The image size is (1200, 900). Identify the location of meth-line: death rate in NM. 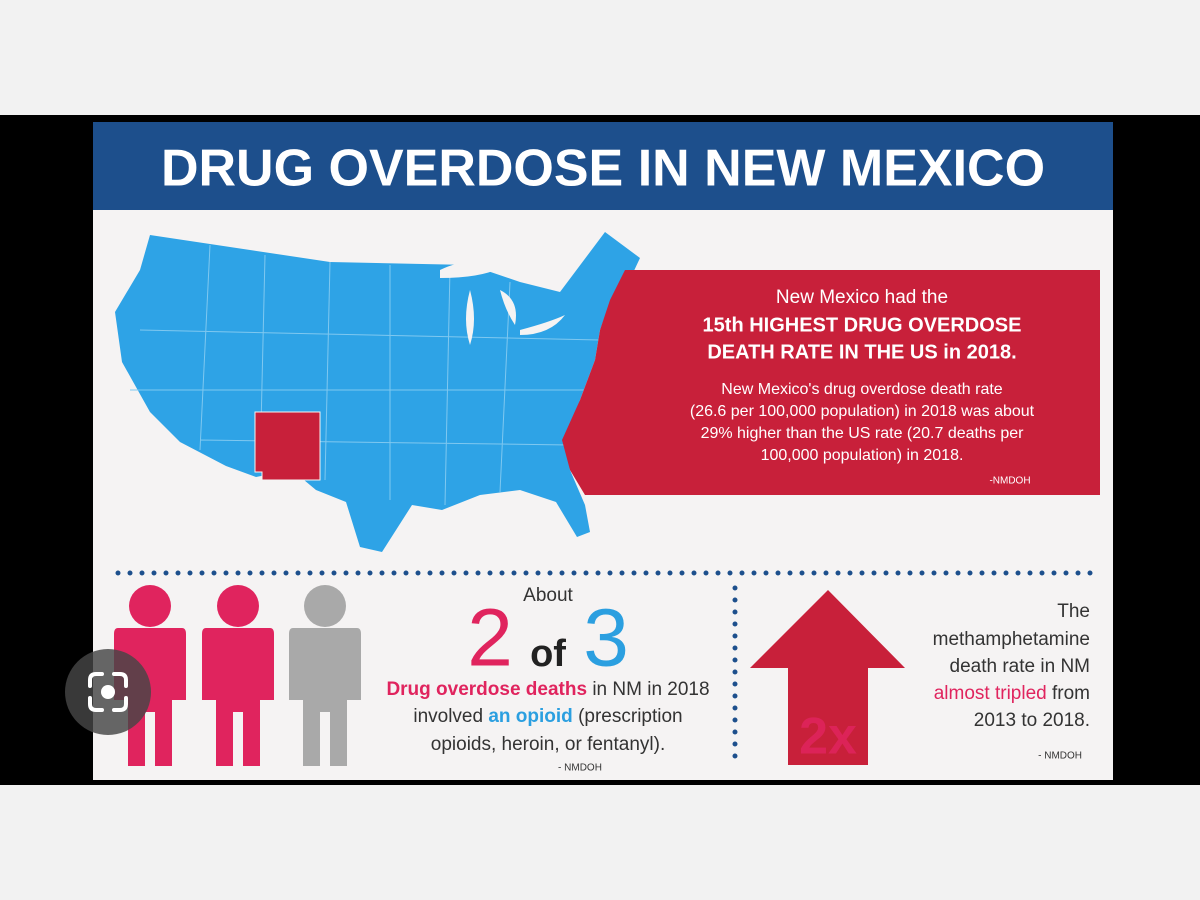
(1020, 666).